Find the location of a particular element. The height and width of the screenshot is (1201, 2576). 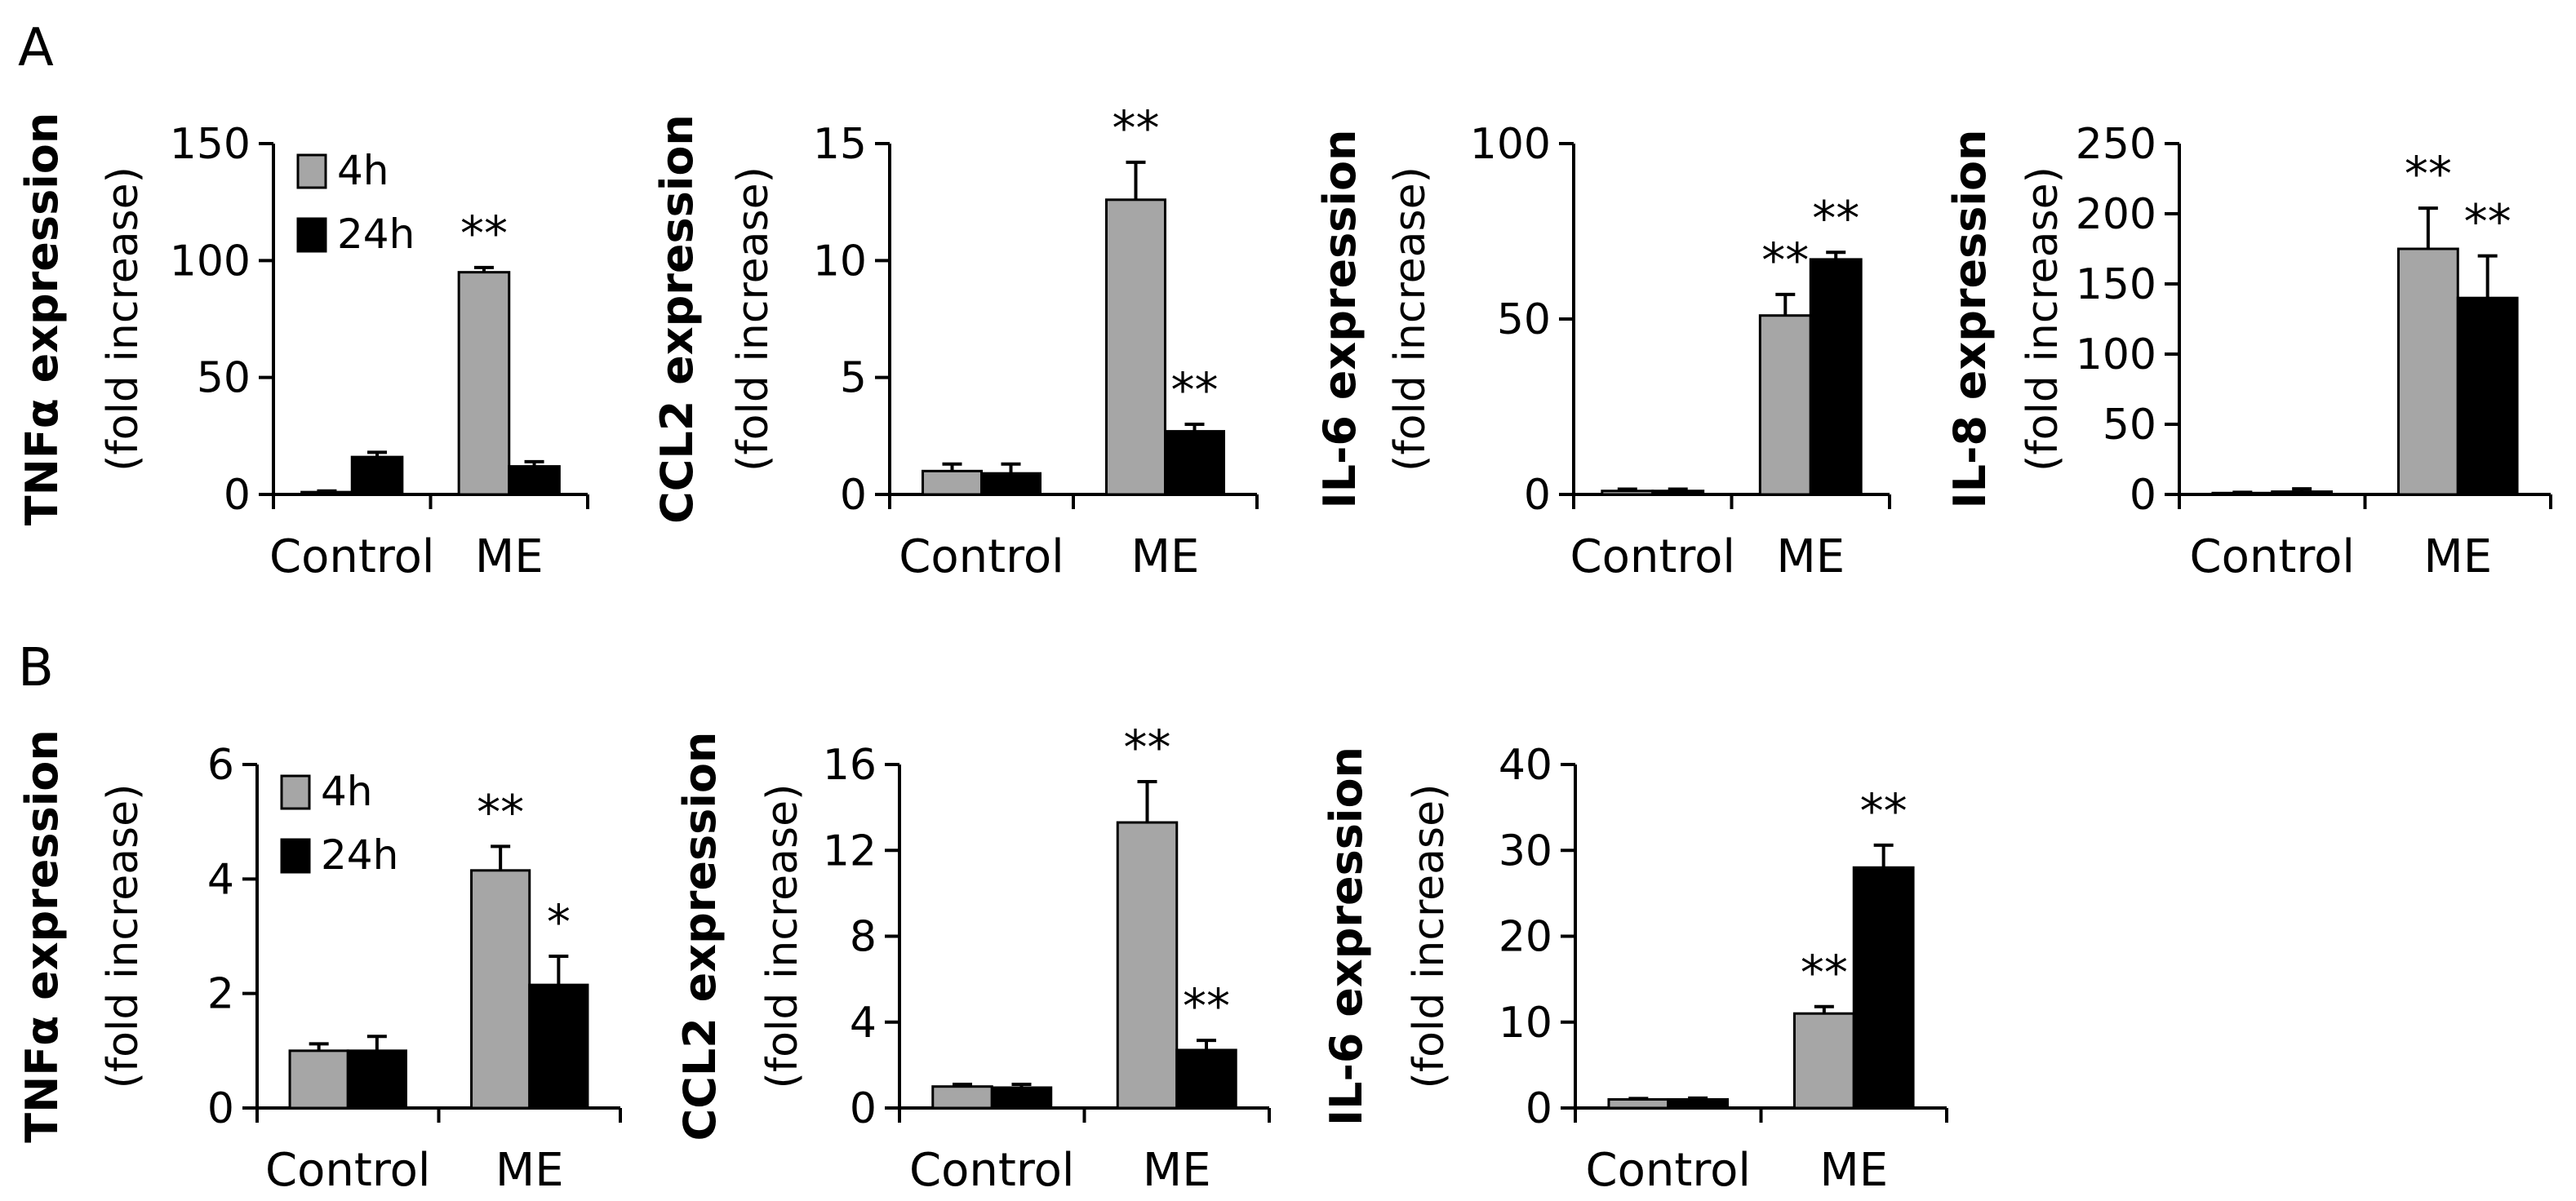

y-tick-label: 40 is located at coordinates (1525, 765).